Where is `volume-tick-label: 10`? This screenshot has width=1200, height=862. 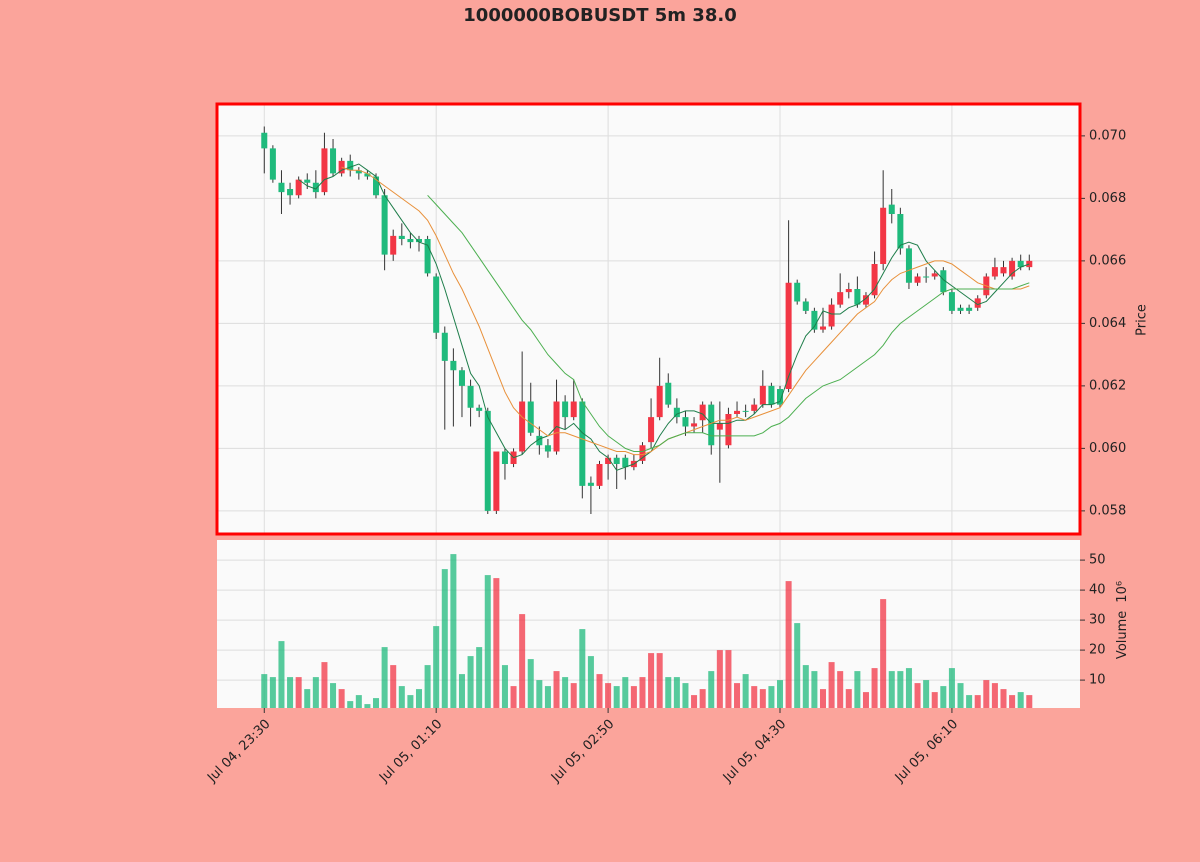 volume-tick-label: 10 is located at coordinates (1097, 680).